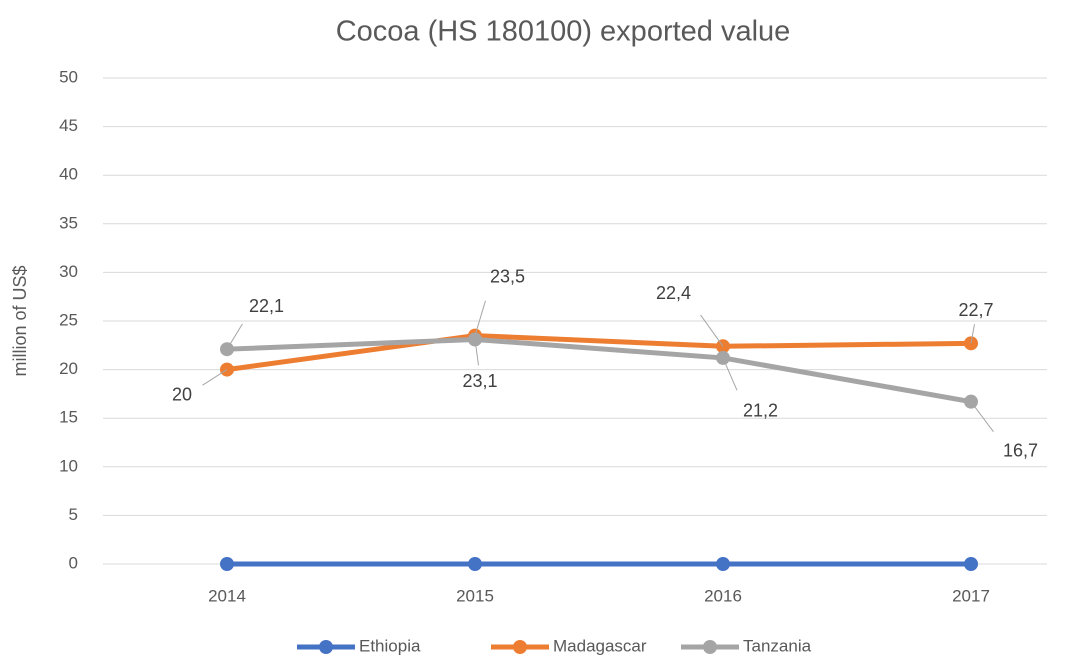 Image resolution: width=1086 pixels, height=659 pixels. What do you see at coordinates (68, 465) in the screenshot?
I see `y-tick-label: 10` at bounding box center [68, 465].